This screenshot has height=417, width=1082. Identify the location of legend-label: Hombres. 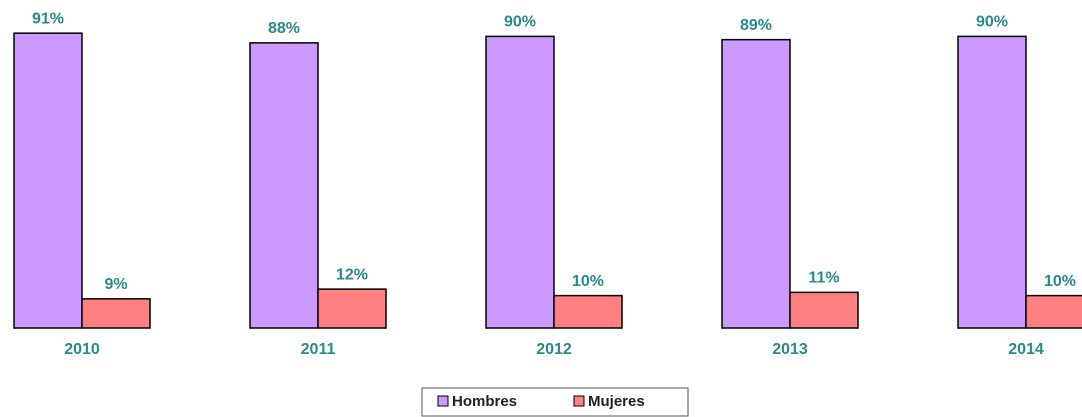
(484, 401).